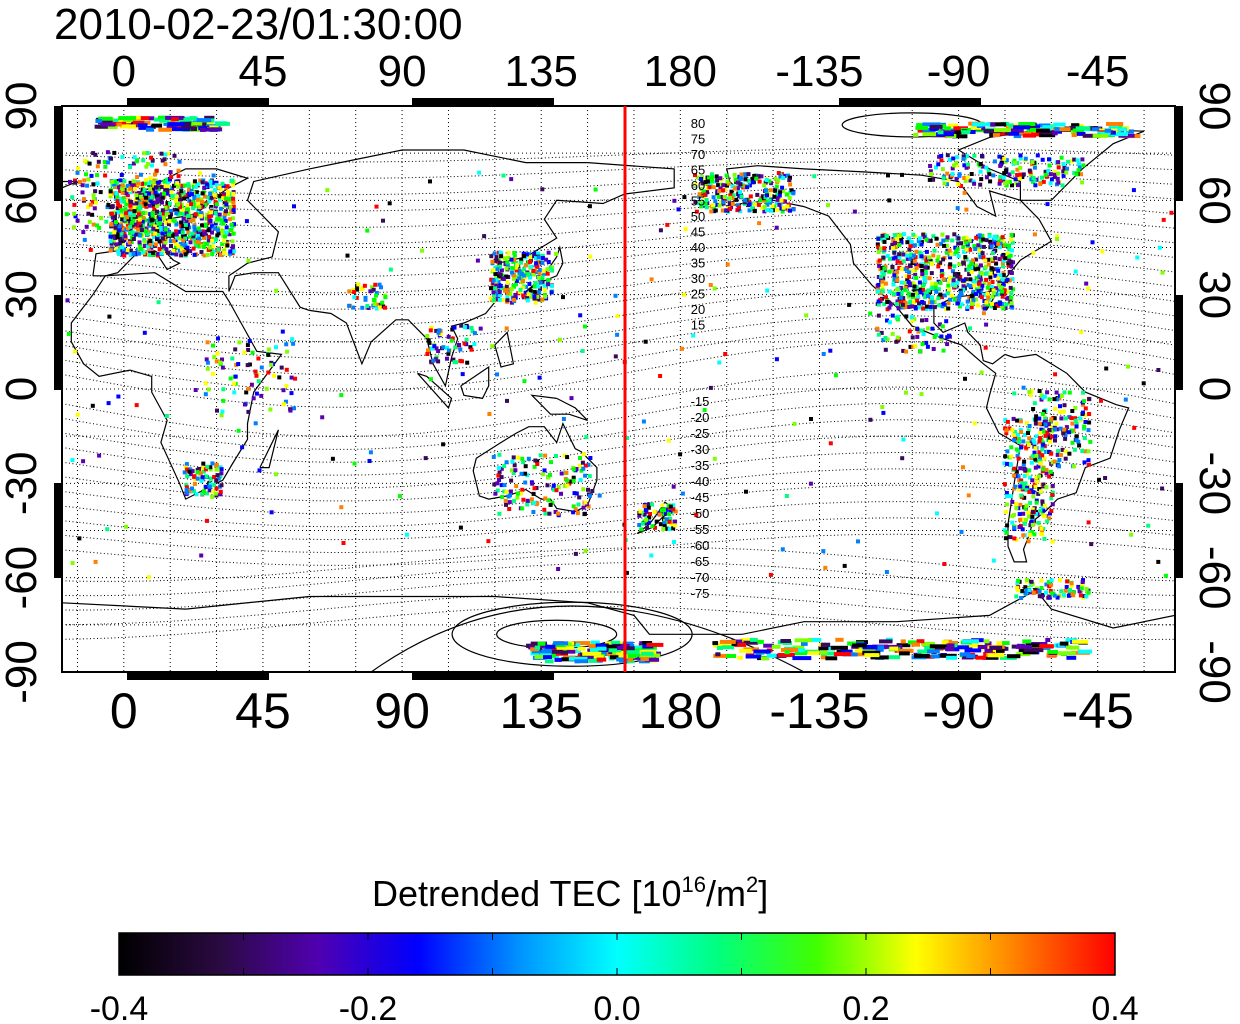 The height and width of the screenshot is (1024, 1240). I want to click on coastline, so click(559, 407).